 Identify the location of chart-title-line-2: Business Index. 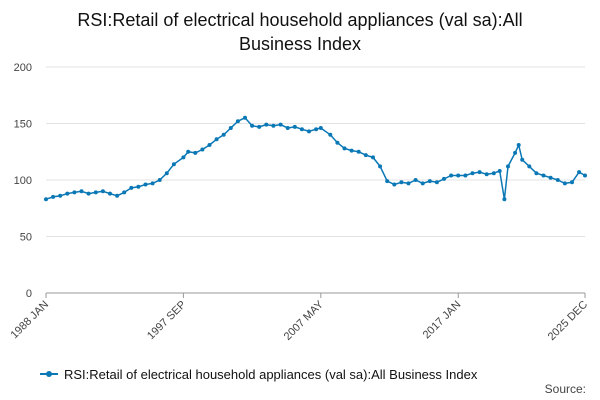
(300, 44).